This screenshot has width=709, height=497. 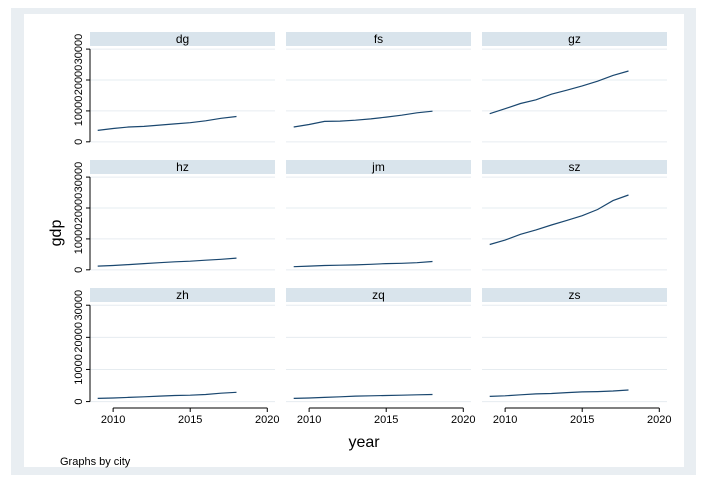 I want to click on x-axis-title: year, so click(x=364, y=442).